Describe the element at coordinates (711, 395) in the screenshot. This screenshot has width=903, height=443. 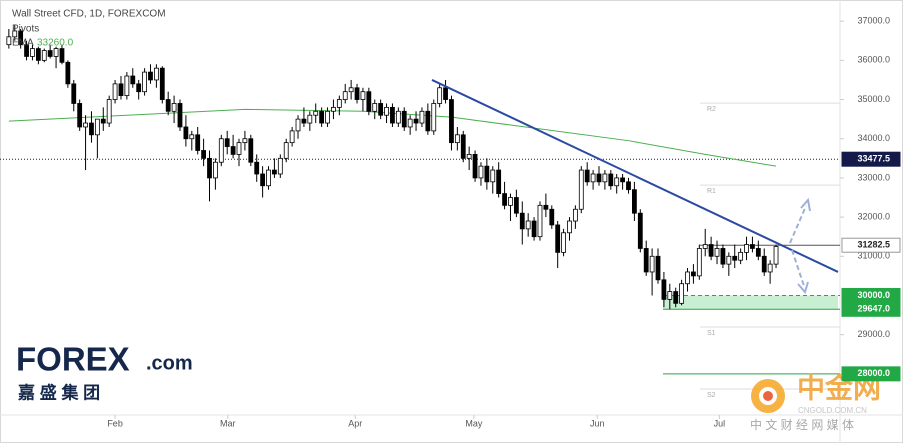
I see `pivot-label: S2` at that location.